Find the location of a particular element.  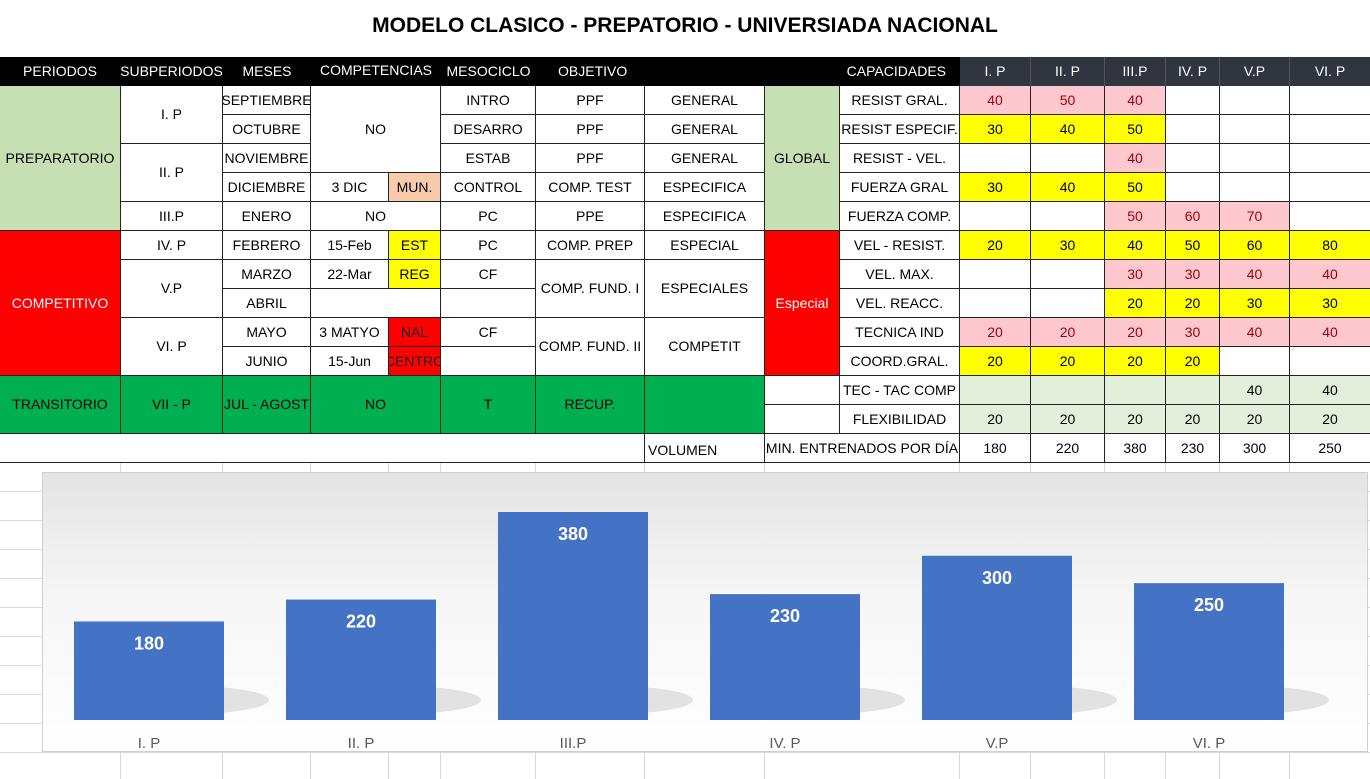

mesociclo-empty is located at coordinates (488, 303).